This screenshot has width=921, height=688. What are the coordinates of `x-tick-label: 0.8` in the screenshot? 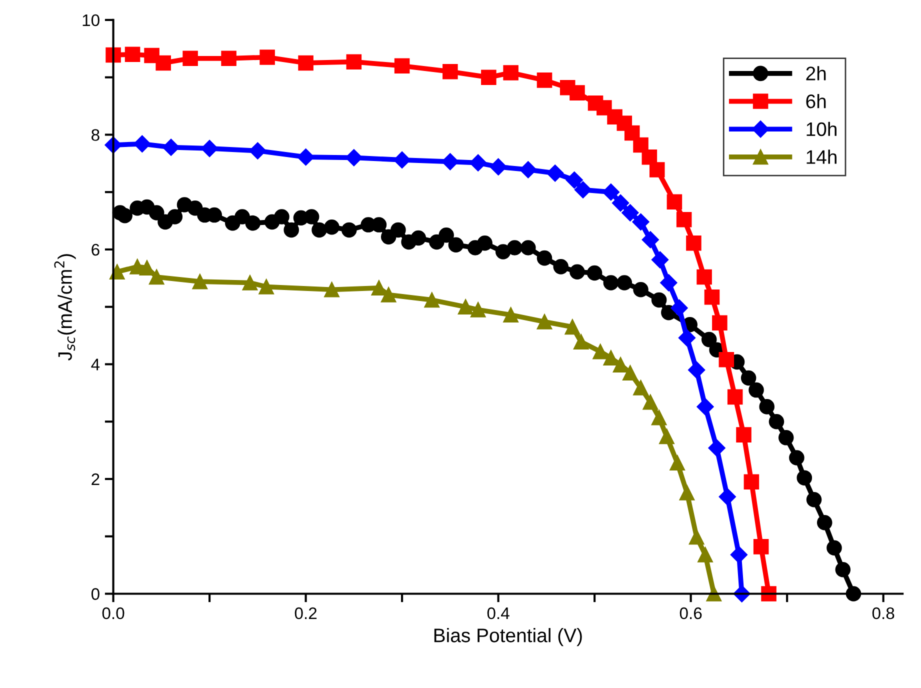 It's located at (883, 613).